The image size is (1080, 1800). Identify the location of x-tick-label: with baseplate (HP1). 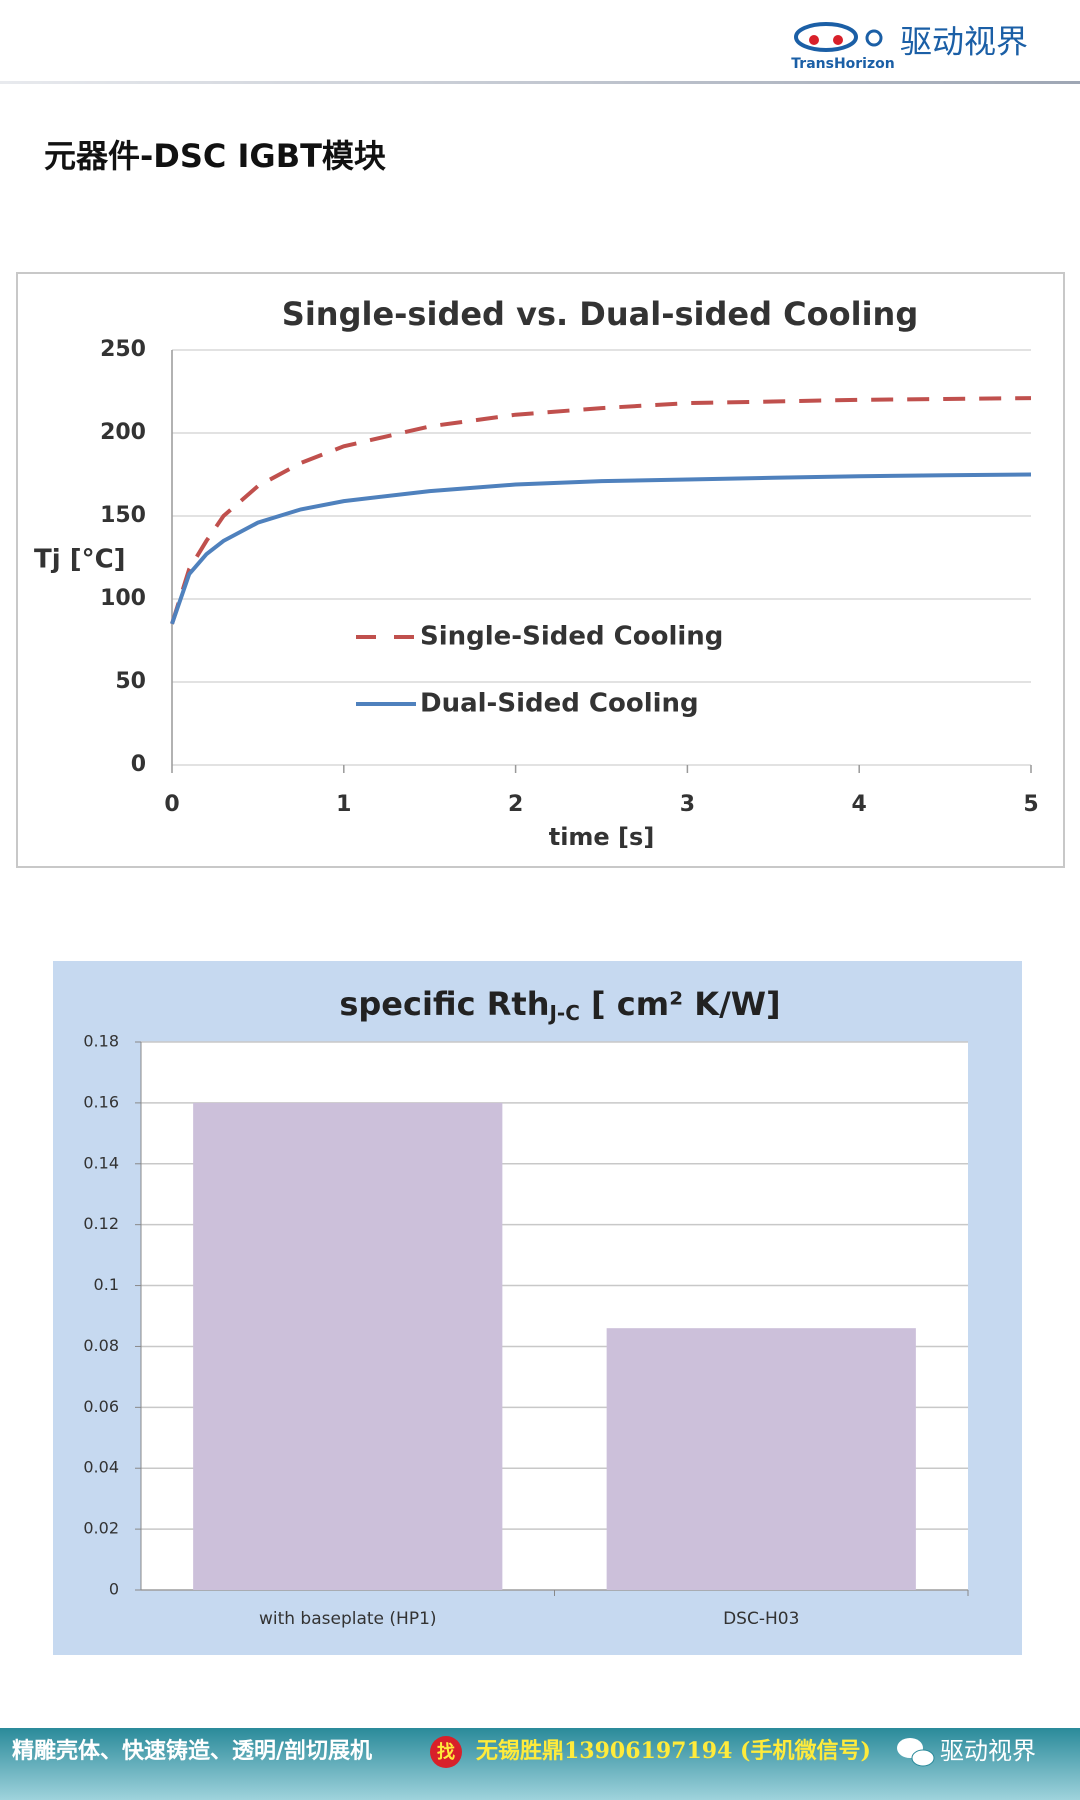
(348, 1619).